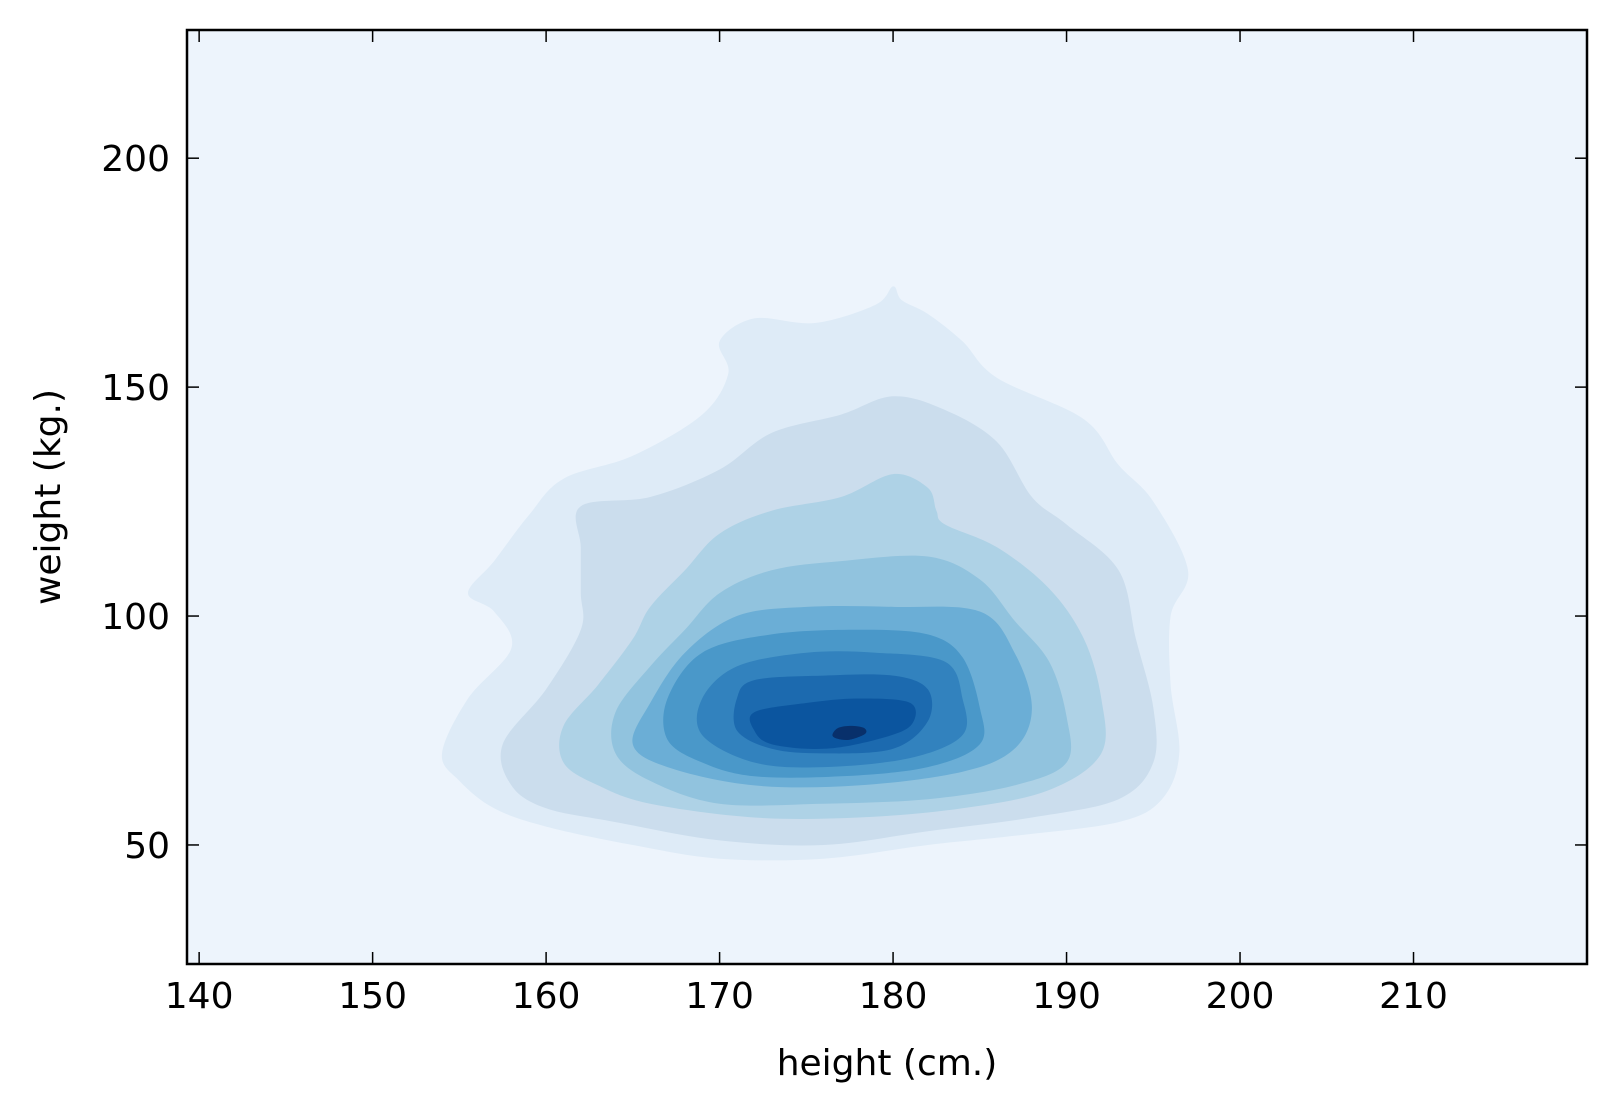 The height and width of the screenshot is (1107, 1612). What do you see at coordinates (48, 497) in the screenshot?
I see `y-axis-label: weight (kg.)` at bounding box center [48, 497].